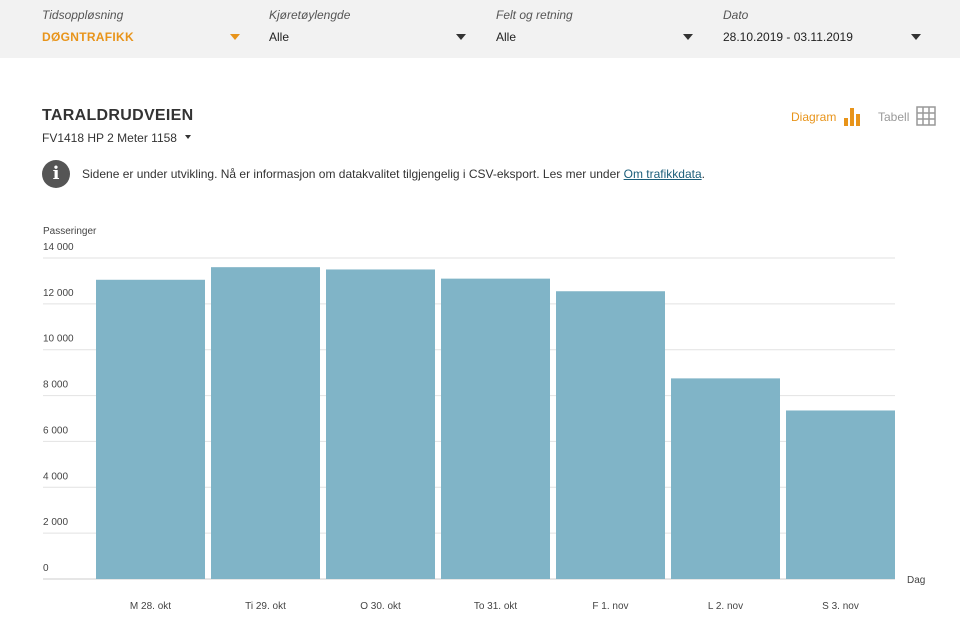 This screenshot has height=644, width=960. Describe the element at coordinates (736, 15) in the screenshot. I see `filter-label: Dato` at that location.